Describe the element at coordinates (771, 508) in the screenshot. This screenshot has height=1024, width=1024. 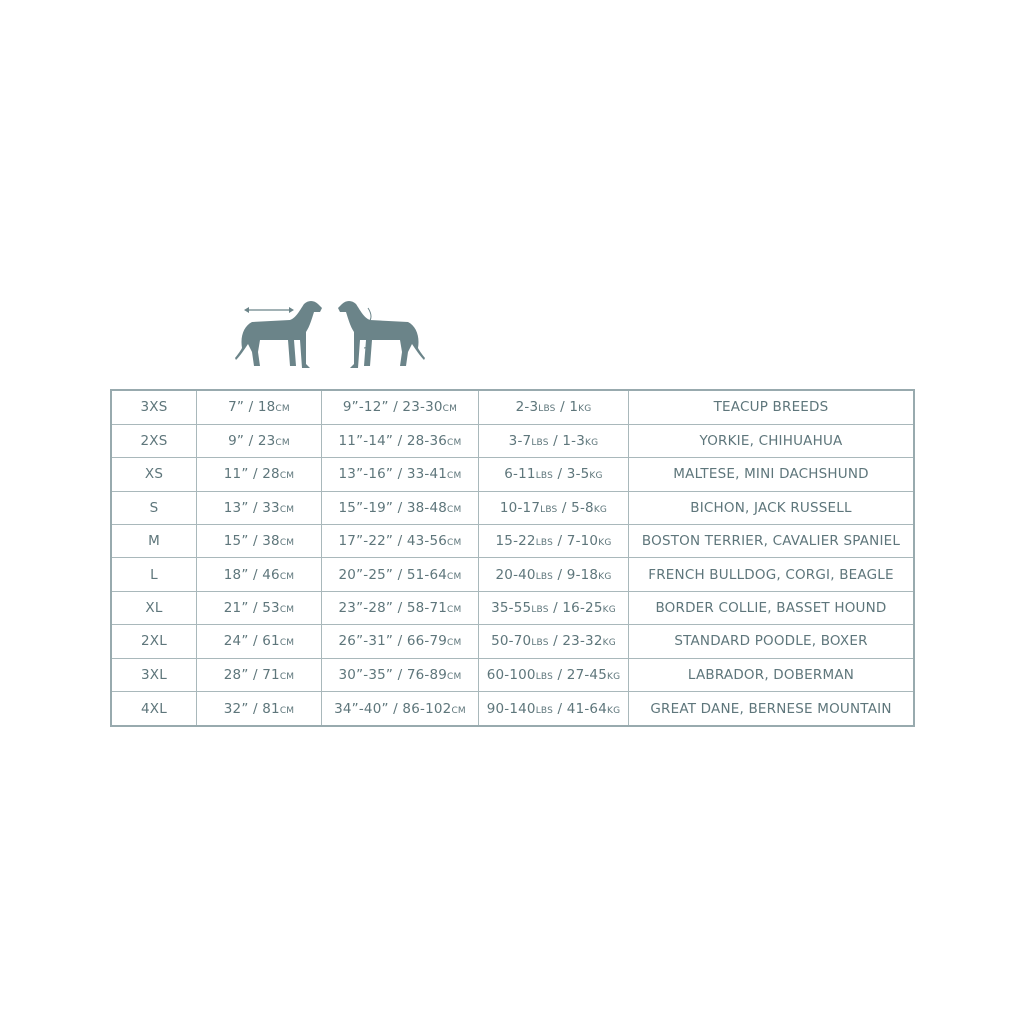
I see `cell-breeds: BICHON, JACK RUSSELL` at that location.